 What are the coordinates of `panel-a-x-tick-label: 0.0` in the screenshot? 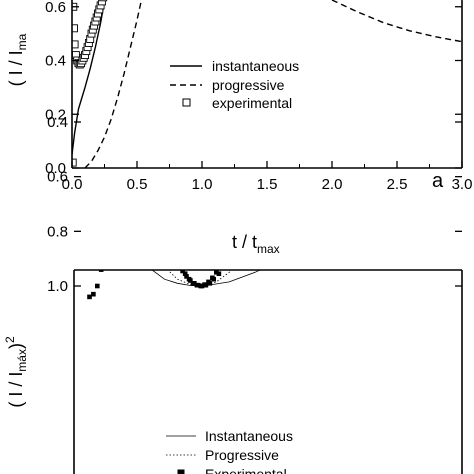 It's located at (72, 184).